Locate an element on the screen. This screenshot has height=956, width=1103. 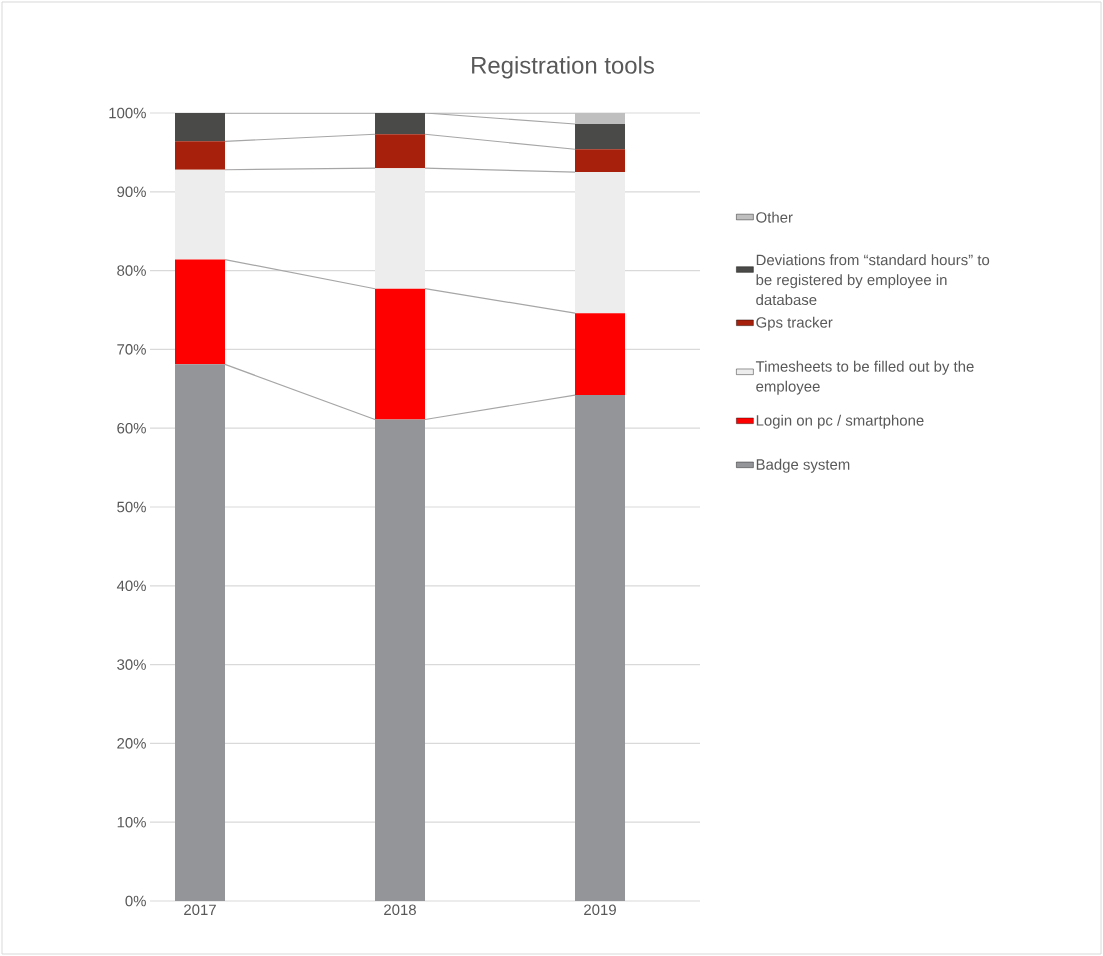
x-tick-label: 2019 is located at coordinates (600, 910).